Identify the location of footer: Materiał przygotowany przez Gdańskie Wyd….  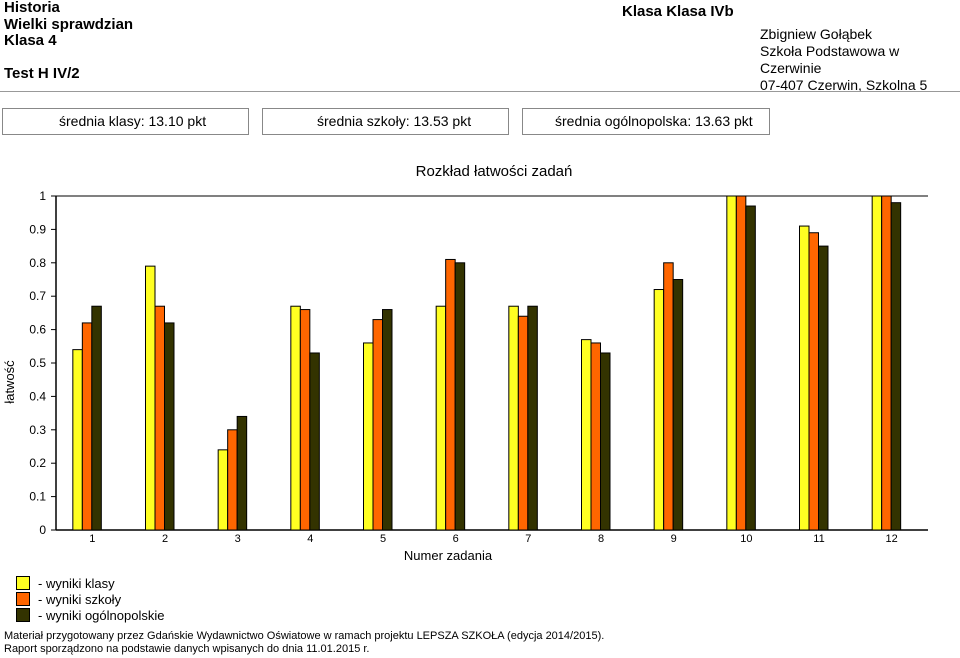
(304, 643).